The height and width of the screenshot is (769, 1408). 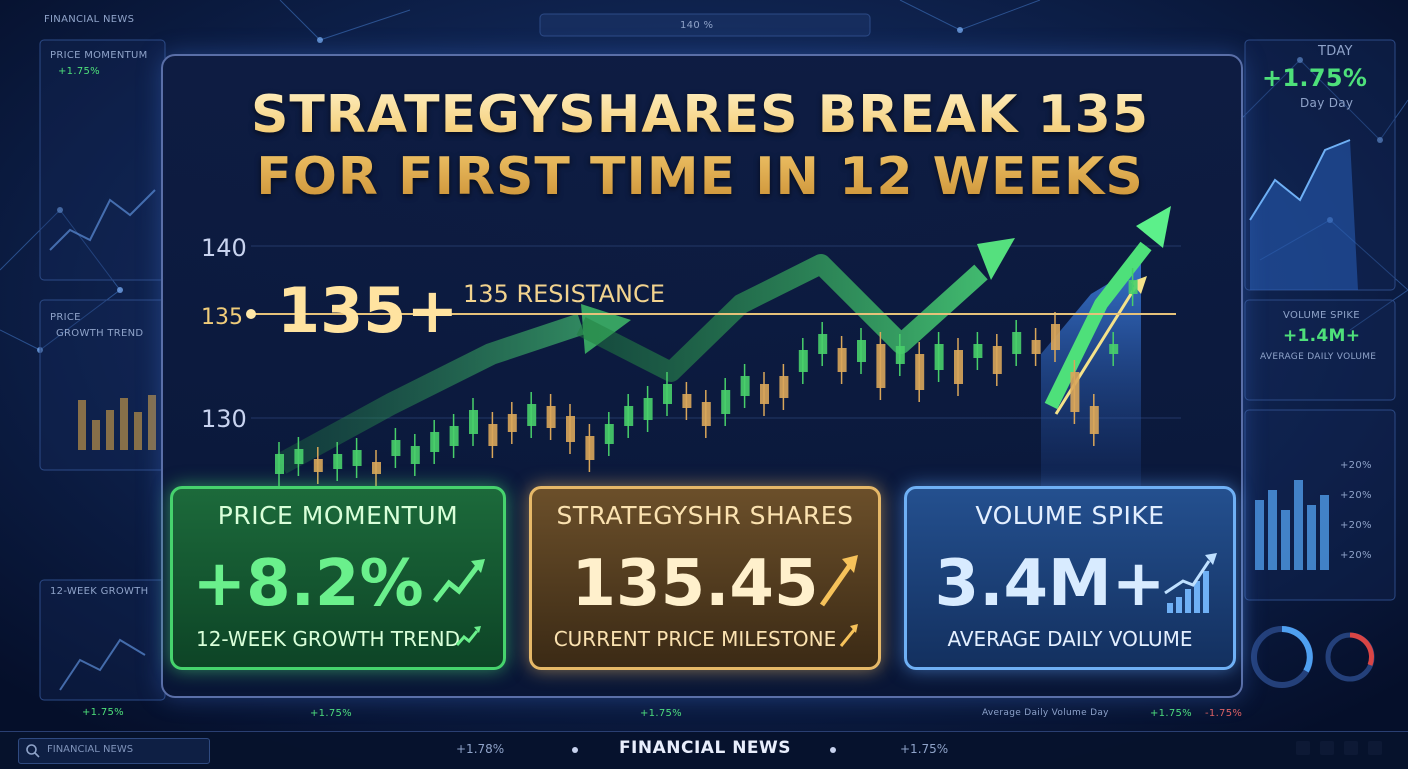 I want to click on volume-spike-subtitle: AVERAGE DAILY VOLUME, so click(x=1070, y=639).